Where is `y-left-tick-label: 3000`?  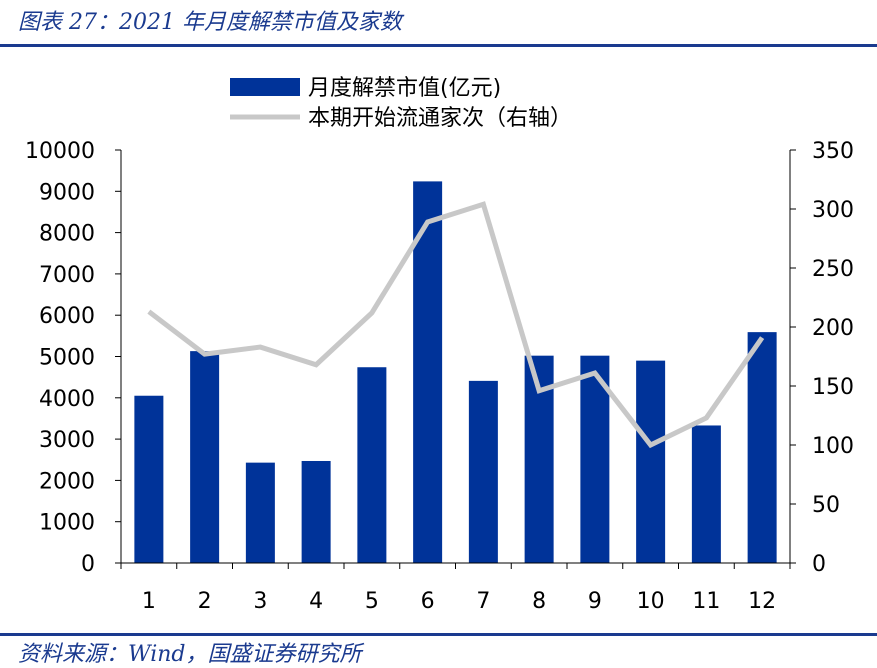
y-left-tick-label: 3000 is located at coordinates (67, 440).